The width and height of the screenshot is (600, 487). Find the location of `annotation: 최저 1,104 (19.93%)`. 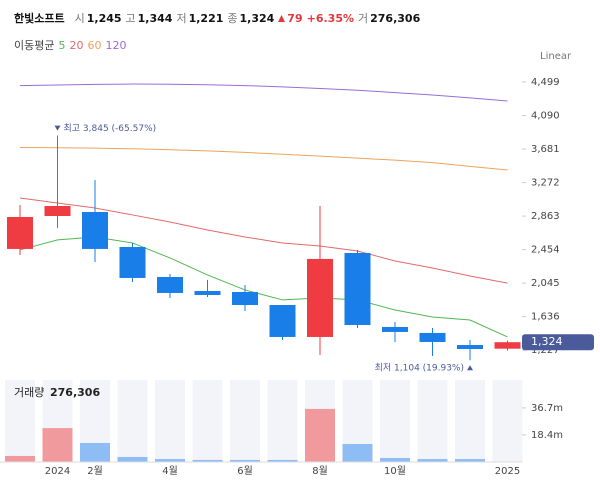

annotation: 최저 1,104 (19.93%) is located at coordinates (419, 368).